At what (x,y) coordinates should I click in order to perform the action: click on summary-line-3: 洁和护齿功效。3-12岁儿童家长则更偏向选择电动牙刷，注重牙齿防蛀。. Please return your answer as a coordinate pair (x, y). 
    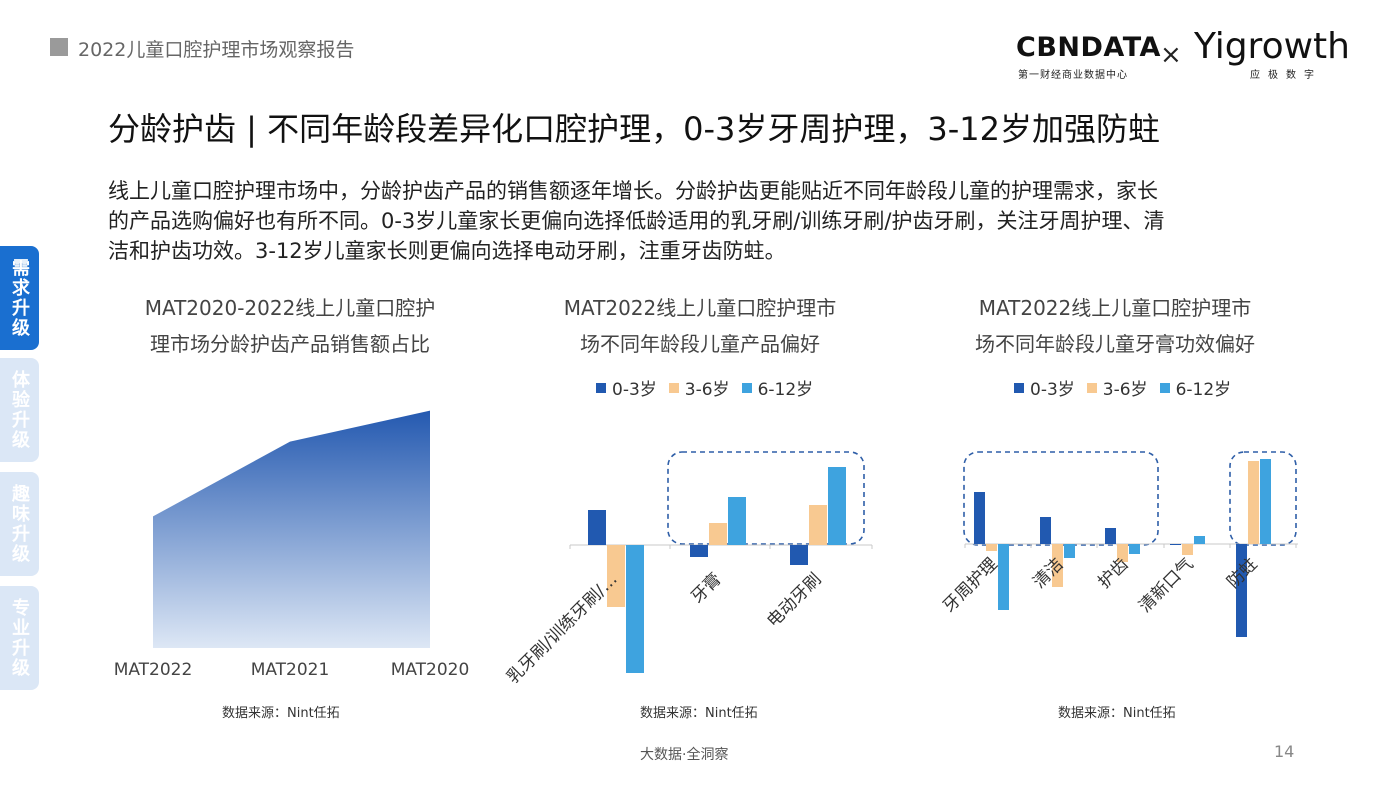
    Looking at the image, I should click on (447, 251).